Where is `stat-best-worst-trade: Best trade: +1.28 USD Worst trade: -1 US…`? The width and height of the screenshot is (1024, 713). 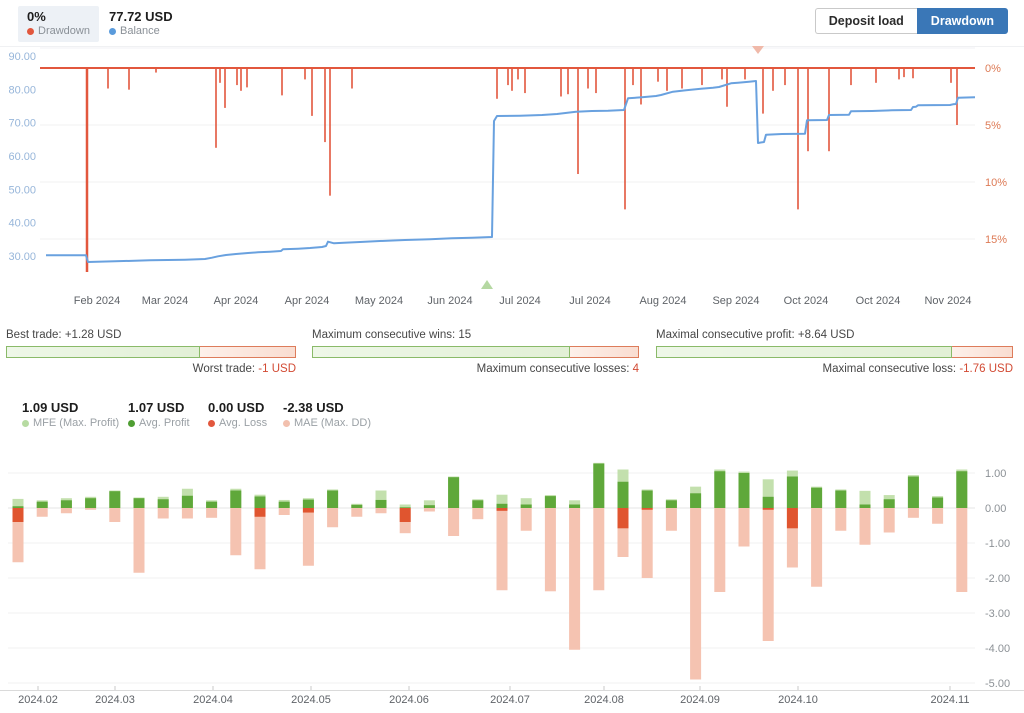
stat-best-worst-trade: Best trade: +1.28 USD Worst trade: -1 US… is located at coordinates (151, 352).